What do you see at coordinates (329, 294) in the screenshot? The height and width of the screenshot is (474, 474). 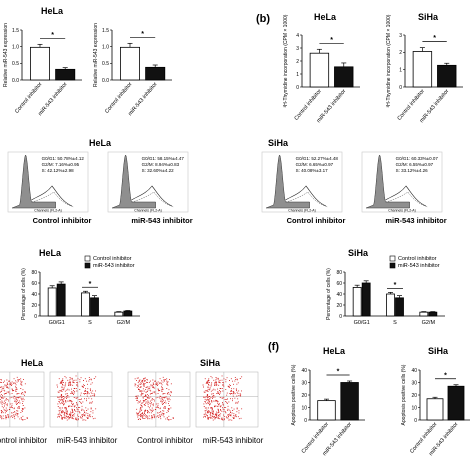 I see `d-siha-ylabel: Percentage of cells (%)` at bounding box center [329, 294].